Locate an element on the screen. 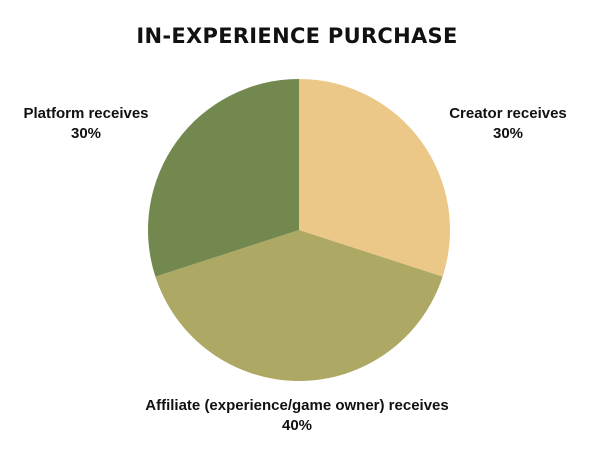  slice-name-platform: Platform receives is located at coordinates (86, 113).